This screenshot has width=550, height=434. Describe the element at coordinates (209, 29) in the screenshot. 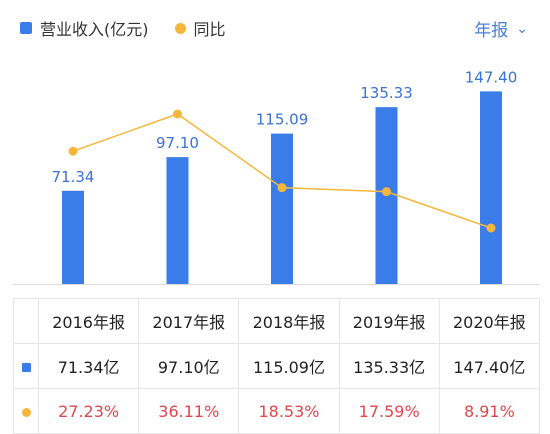

I see `legend-line-label: 同比` at that location.